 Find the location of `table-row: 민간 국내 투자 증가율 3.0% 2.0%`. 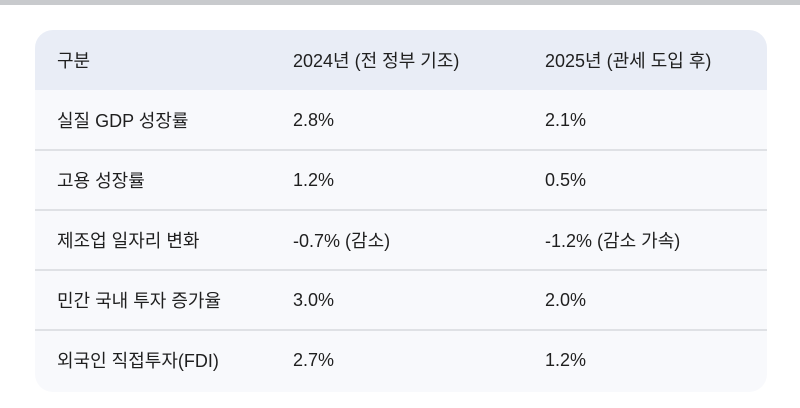

table-row: 민간 국내 투자 증가율 3.0% 2.0% is located at coordinates (401, 300).